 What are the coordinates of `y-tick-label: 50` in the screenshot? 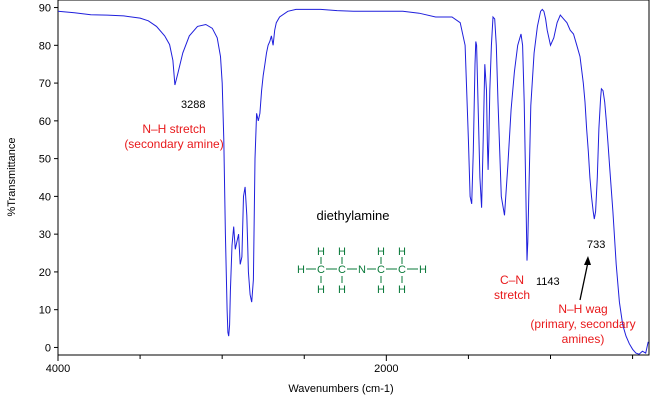 It's located at (45, 160).